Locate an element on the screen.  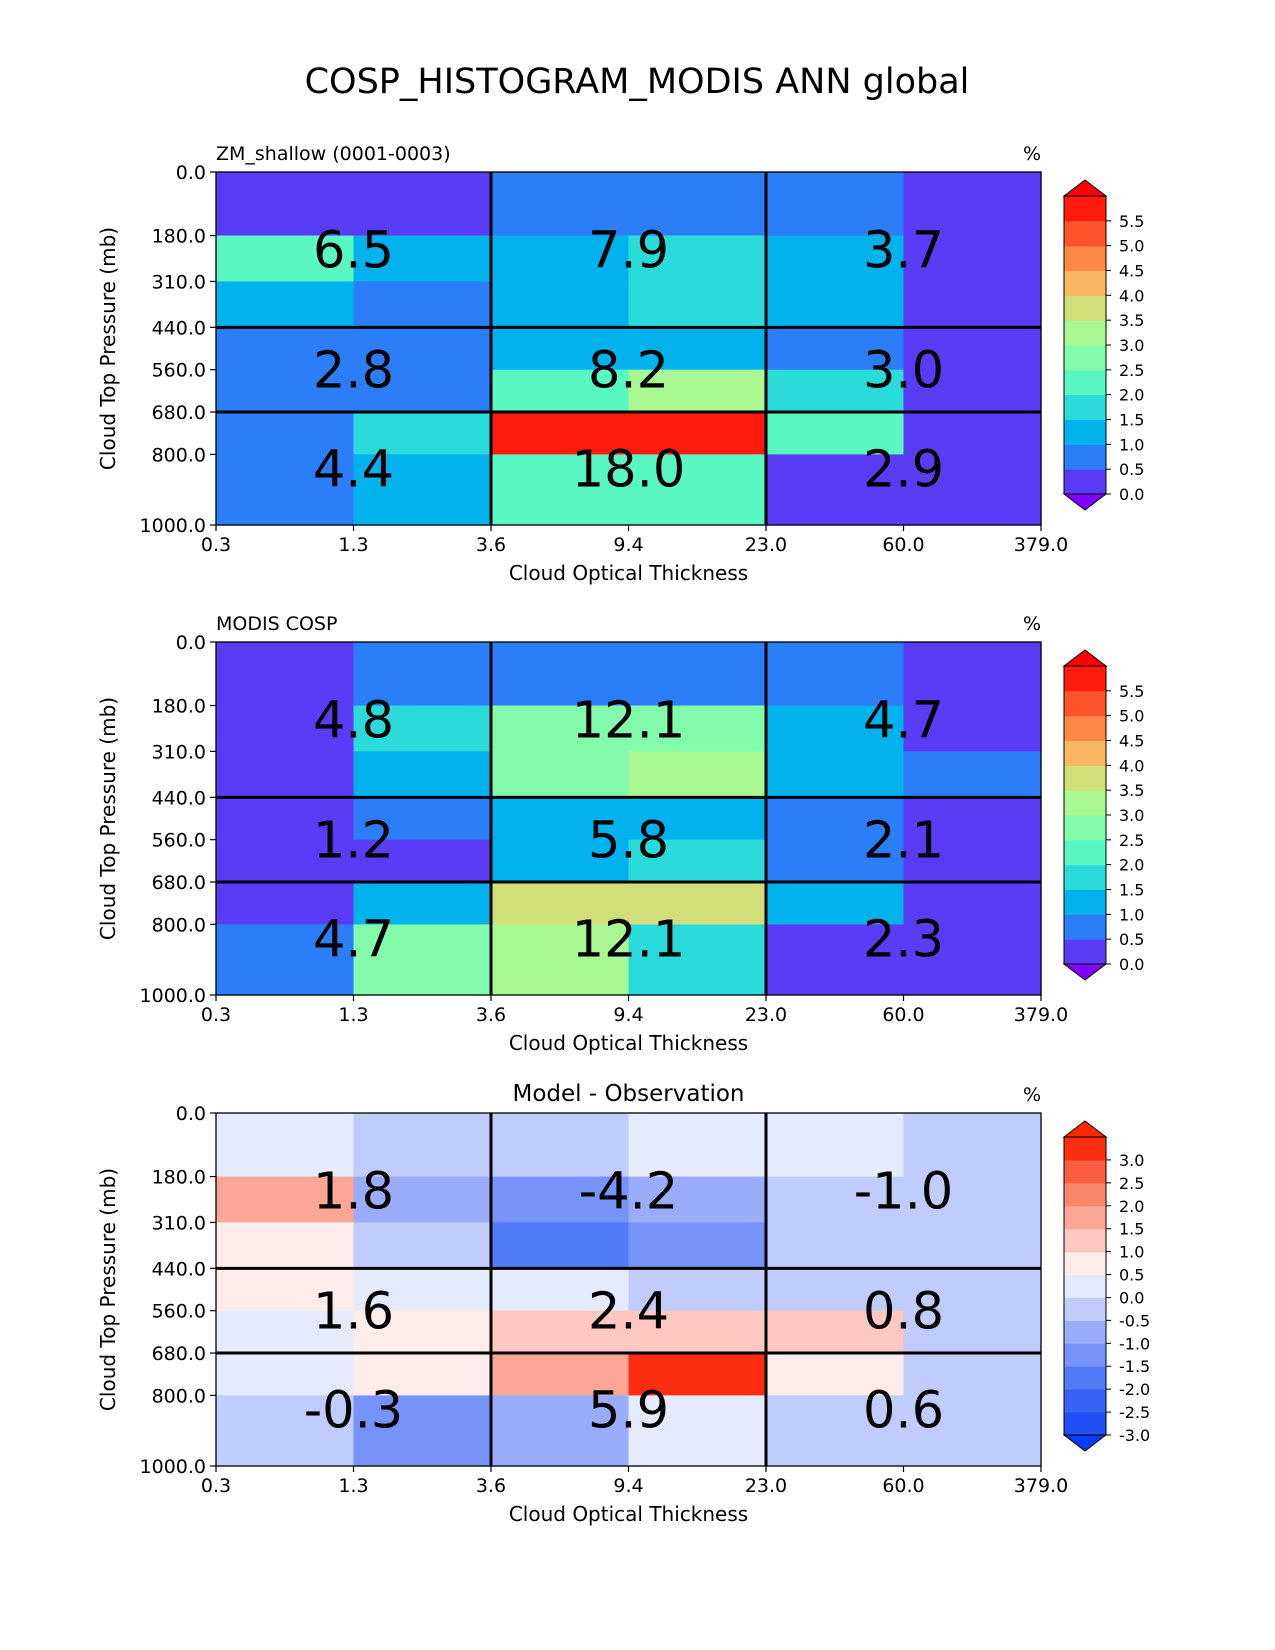
y-tick-label: 180.0 is located at coordinates (179, 707).